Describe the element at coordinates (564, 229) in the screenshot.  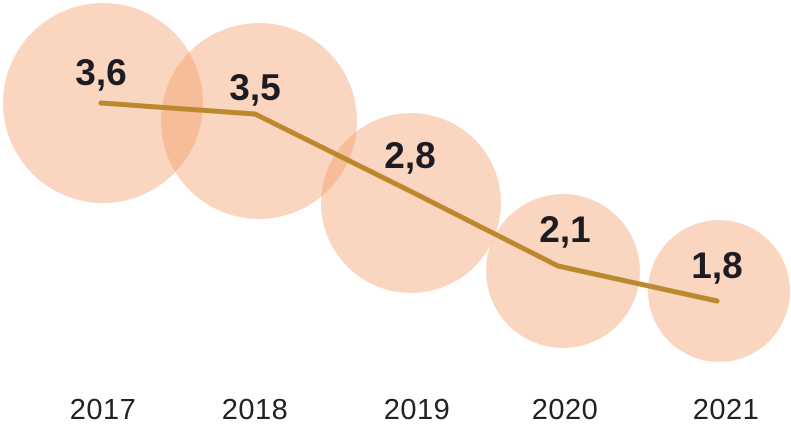
I see `value-label-2020: 2,1` at that location.